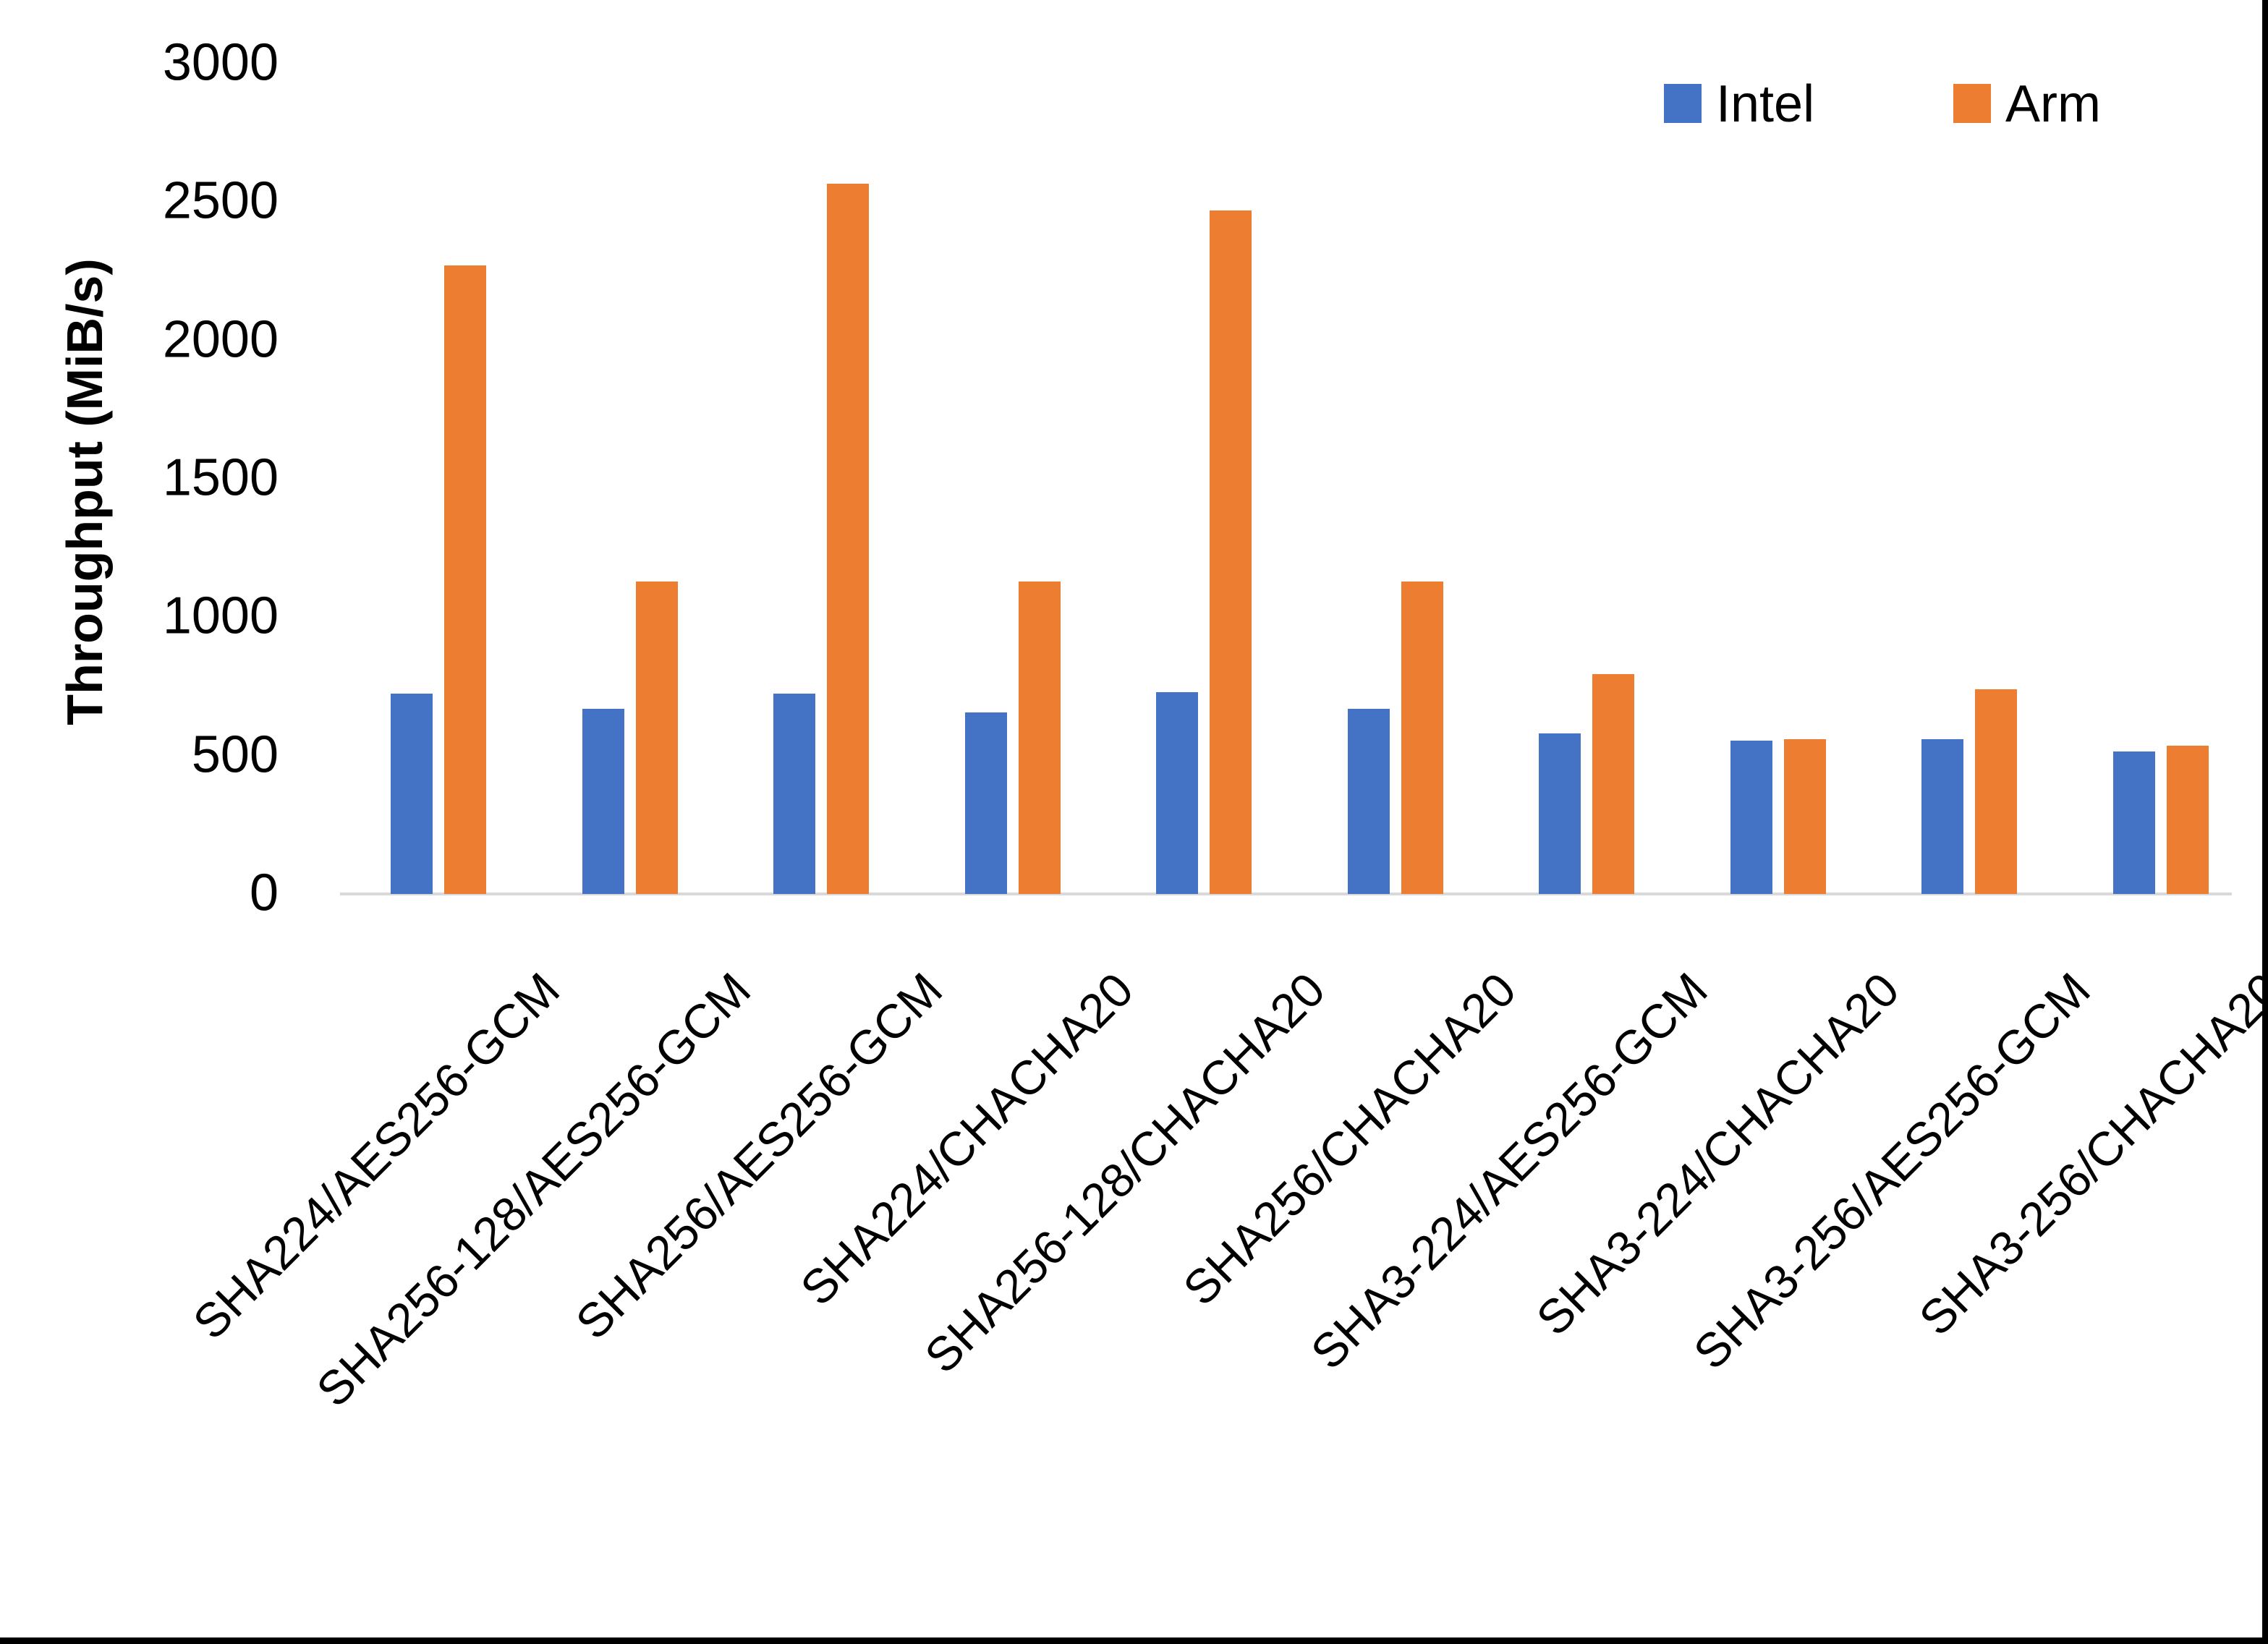  What do you see at coordinates (2133, 822) in the screenshot?
I see `bar-intel-SHA3-256/CHACHA20` at bounding box center [2133, 822].